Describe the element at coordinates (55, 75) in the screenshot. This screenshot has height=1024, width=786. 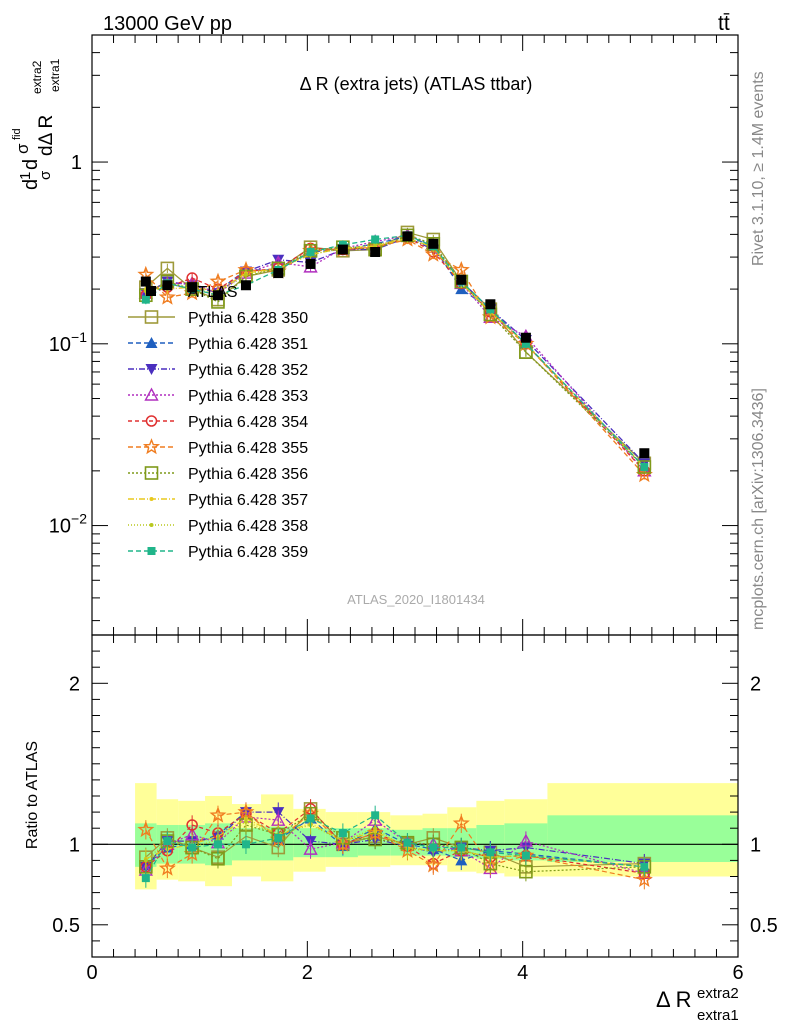
I see `ylabel-extra1: extra1` at that location.